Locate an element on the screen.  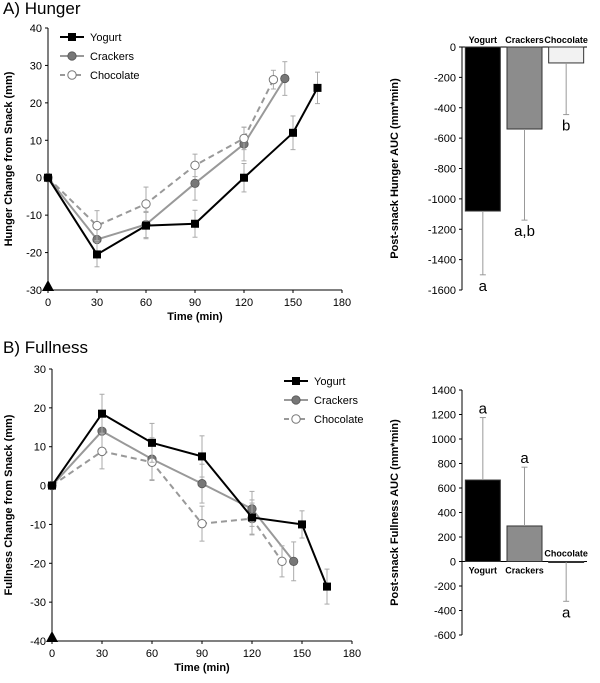
x-tick-label: 0 is located at coordinates (48, 303).